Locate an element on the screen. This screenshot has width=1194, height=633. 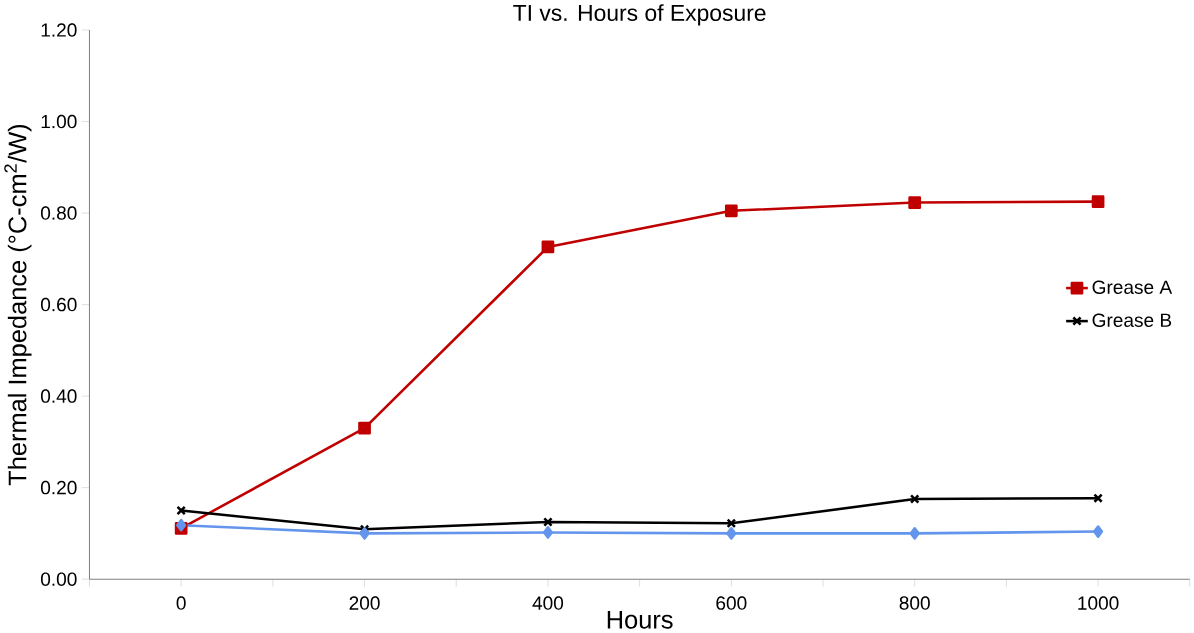
x-tick-label: 800 is located at coordinates (914, 603).